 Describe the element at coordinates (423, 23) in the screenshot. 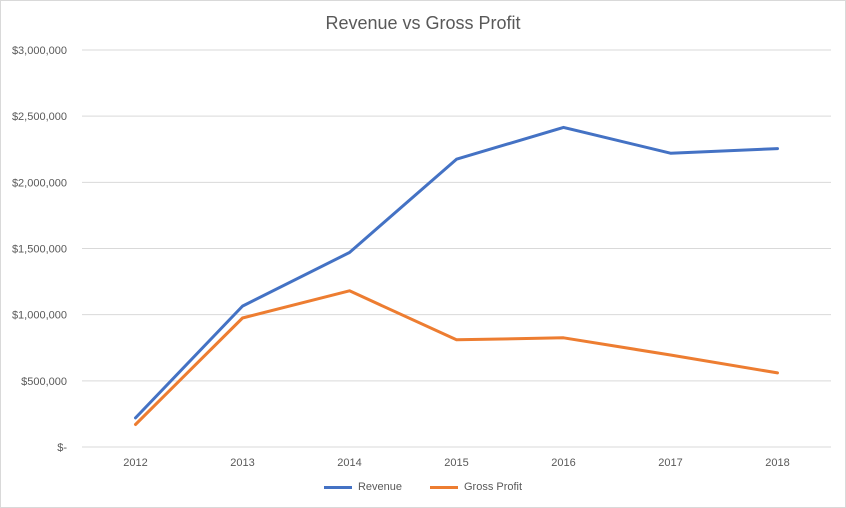

I see `chart-title: Revenue vs Gross Profit` at that location.